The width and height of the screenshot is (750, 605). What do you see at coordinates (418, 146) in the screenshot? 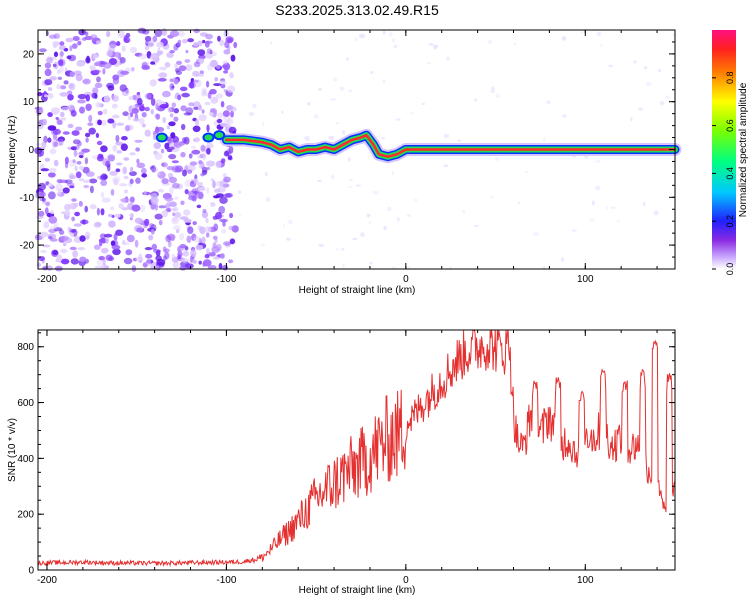
I see `spectral-ridge` at bounding box center [418, 146].